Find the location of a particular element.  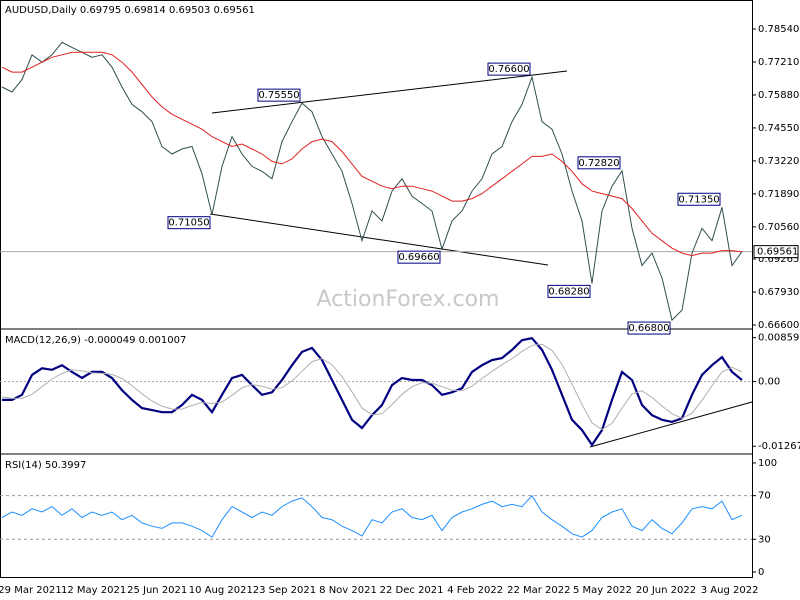

y-tick-label: 0.74550 is located at coordinates (778, 128).